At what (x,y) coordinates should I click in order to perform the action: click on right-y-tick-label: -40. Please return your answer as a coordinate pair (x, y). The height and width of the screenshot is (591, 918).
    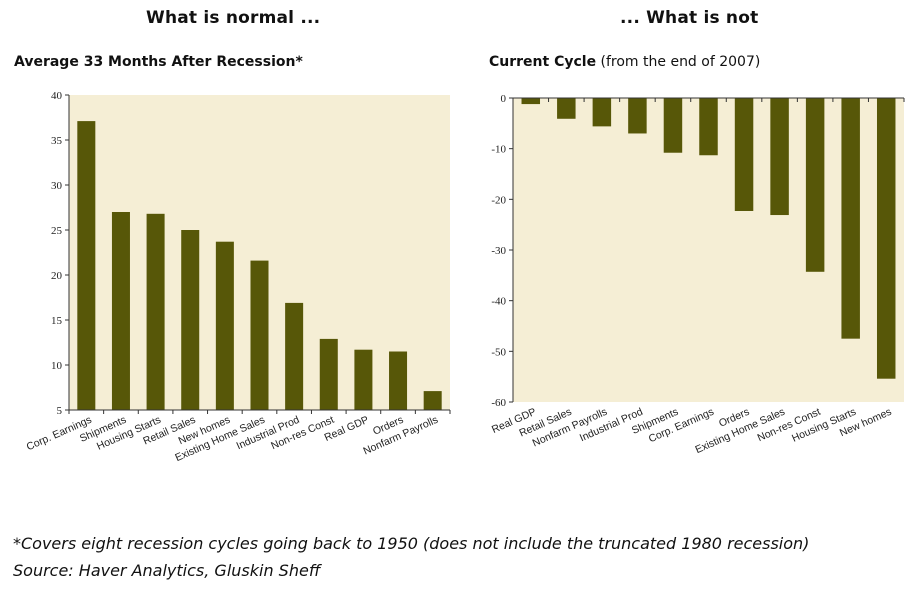
    Looking at the image, I should click on (498, 302).